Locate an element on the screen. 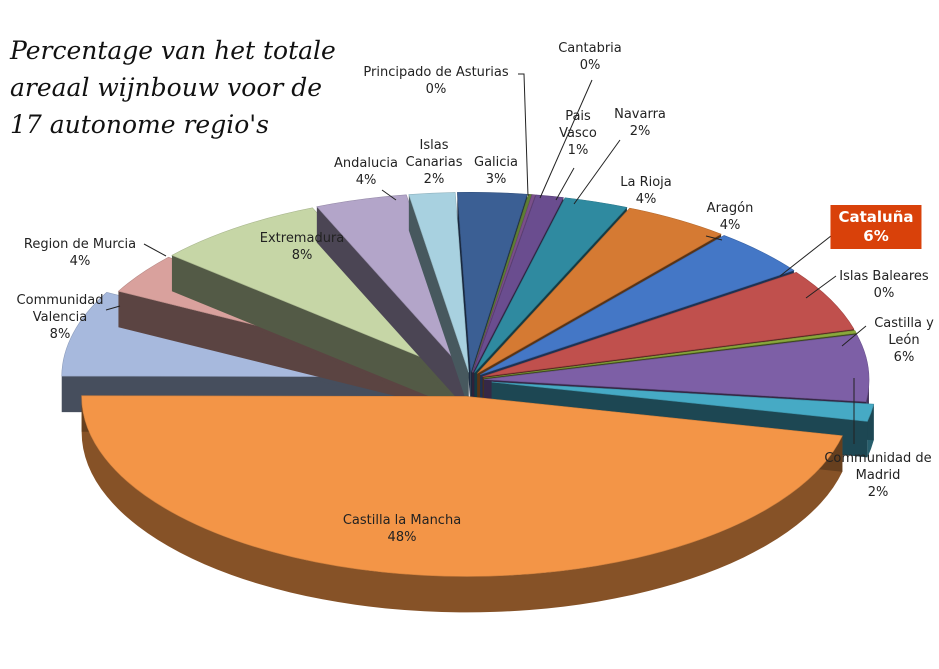 The height and width of the screenshot is (669, 939). slice-name: Region de Murcia is located at coordinates (80, 244).